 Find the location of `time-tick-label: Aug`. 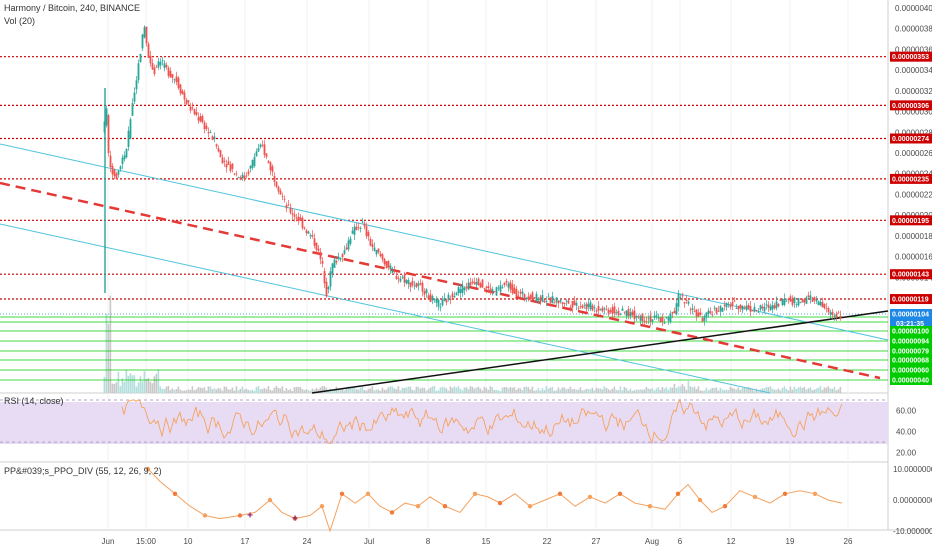

time-tick-label: Aug is located at coordinates (652, 541).